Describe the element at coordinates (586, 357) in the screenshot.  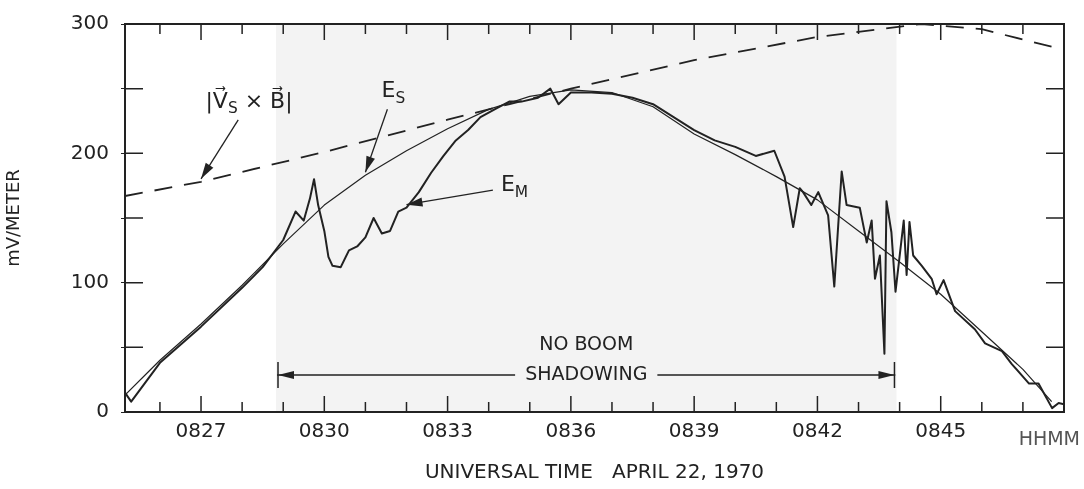
I see `band-label: NO BOOM SHADOWING` at that location.